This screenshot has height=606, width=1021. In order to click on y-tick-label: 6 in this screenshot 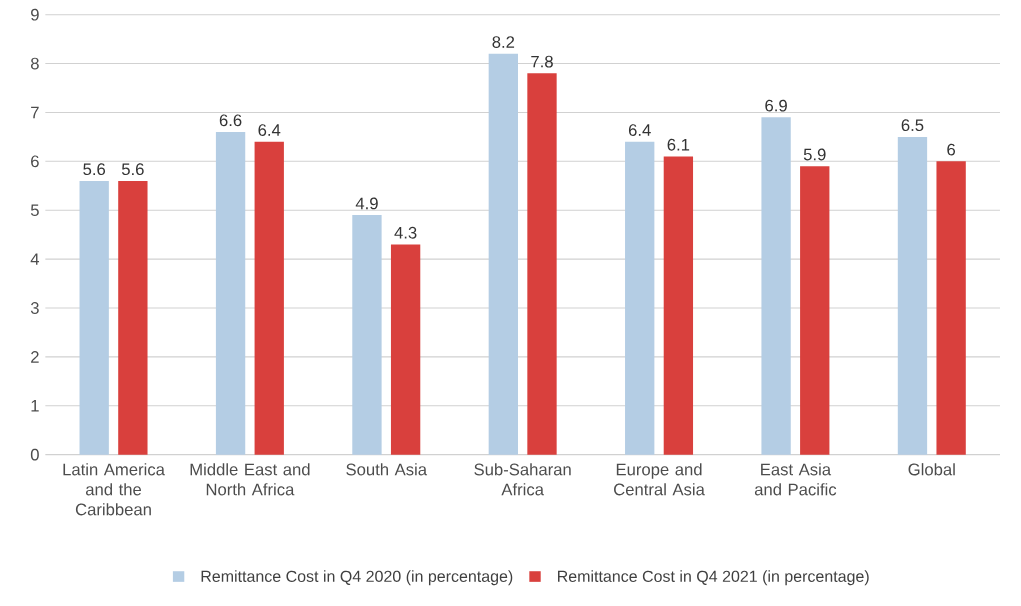, I will do `click(35, 161)`.